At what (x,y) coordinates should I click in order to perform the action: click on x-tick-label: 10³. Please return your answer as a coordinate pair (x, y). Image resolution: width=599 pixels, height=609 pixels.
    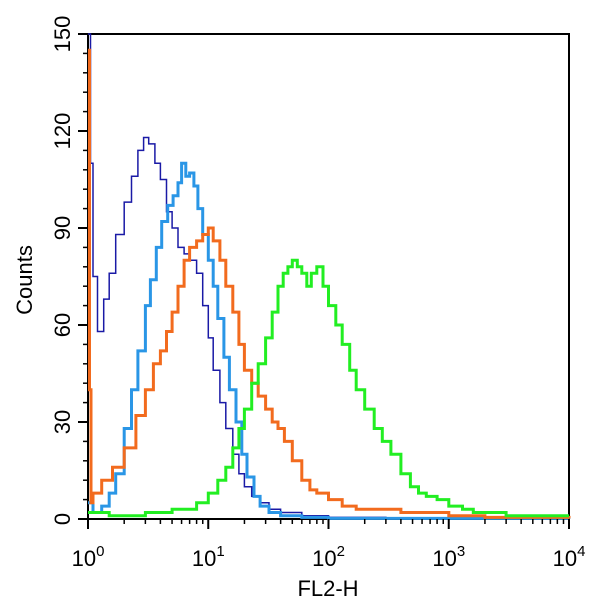
    Looking at the image, I should click on (448, 557).